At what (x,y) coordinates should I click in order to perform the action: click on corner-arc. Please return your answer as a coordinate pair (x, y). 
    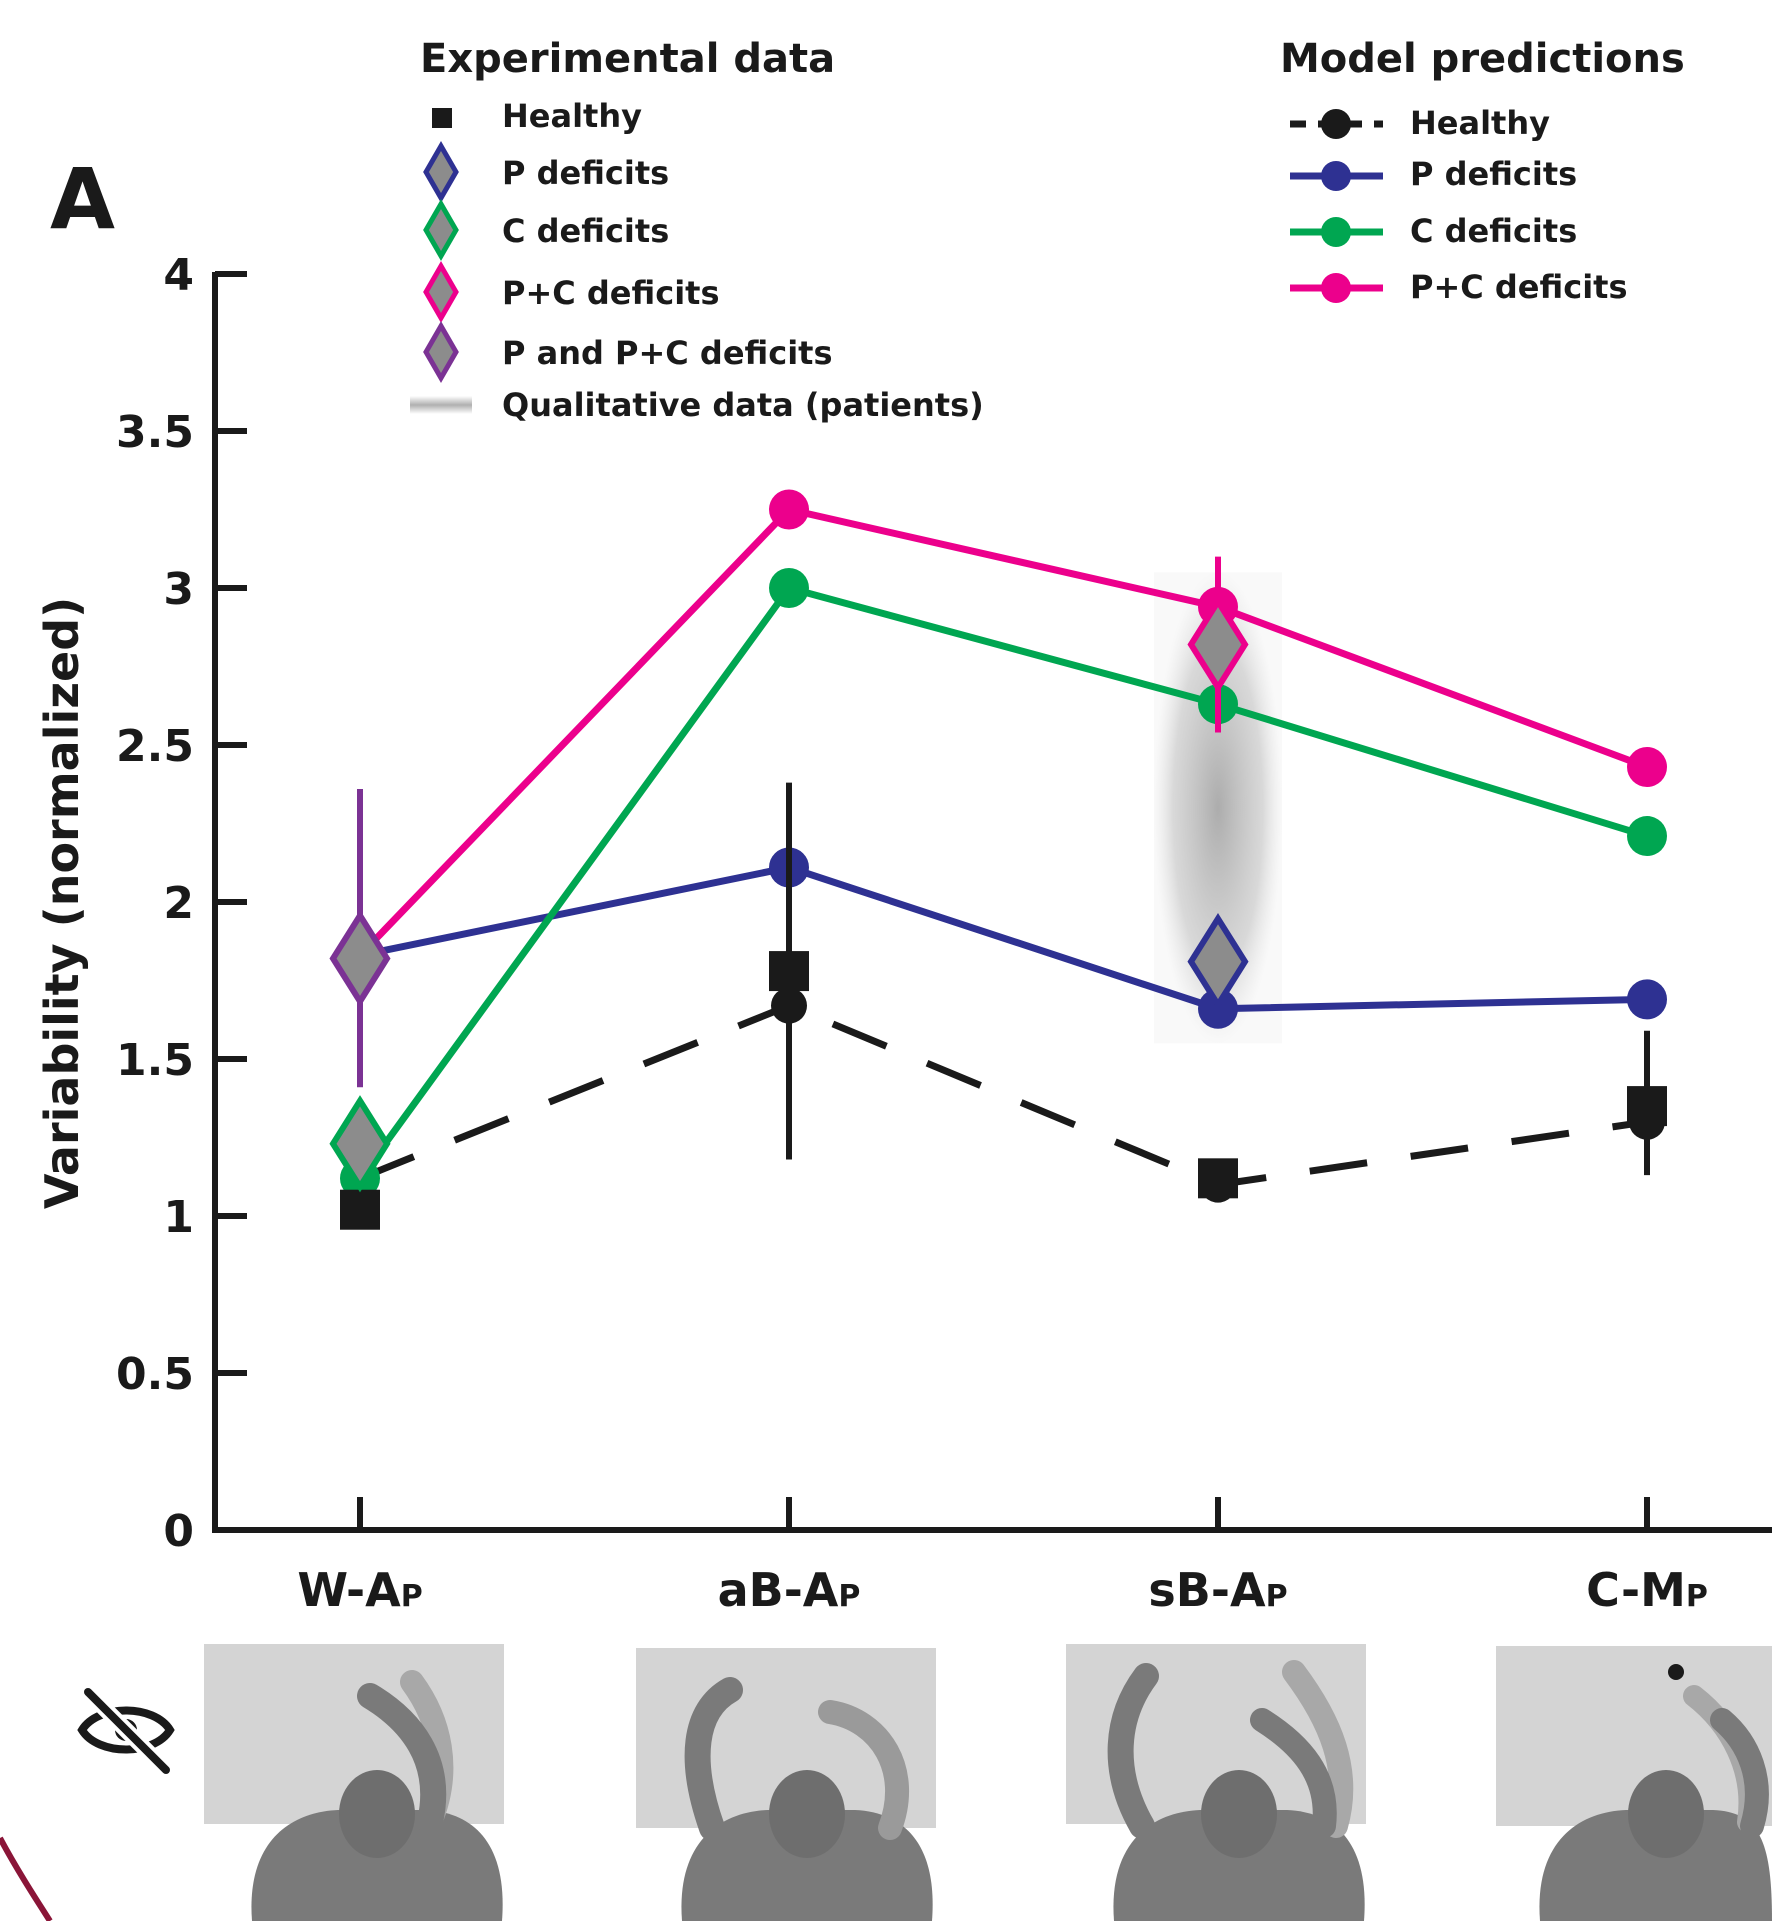
    Looking at the image, I should click on (26, 1879).